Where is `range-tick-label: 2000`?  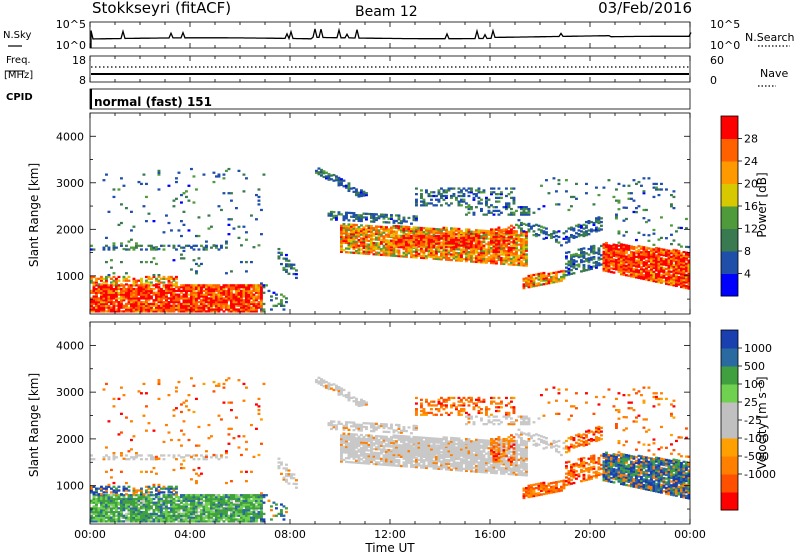 range-tick-label: 2000 is located at coordinates (70, 229).